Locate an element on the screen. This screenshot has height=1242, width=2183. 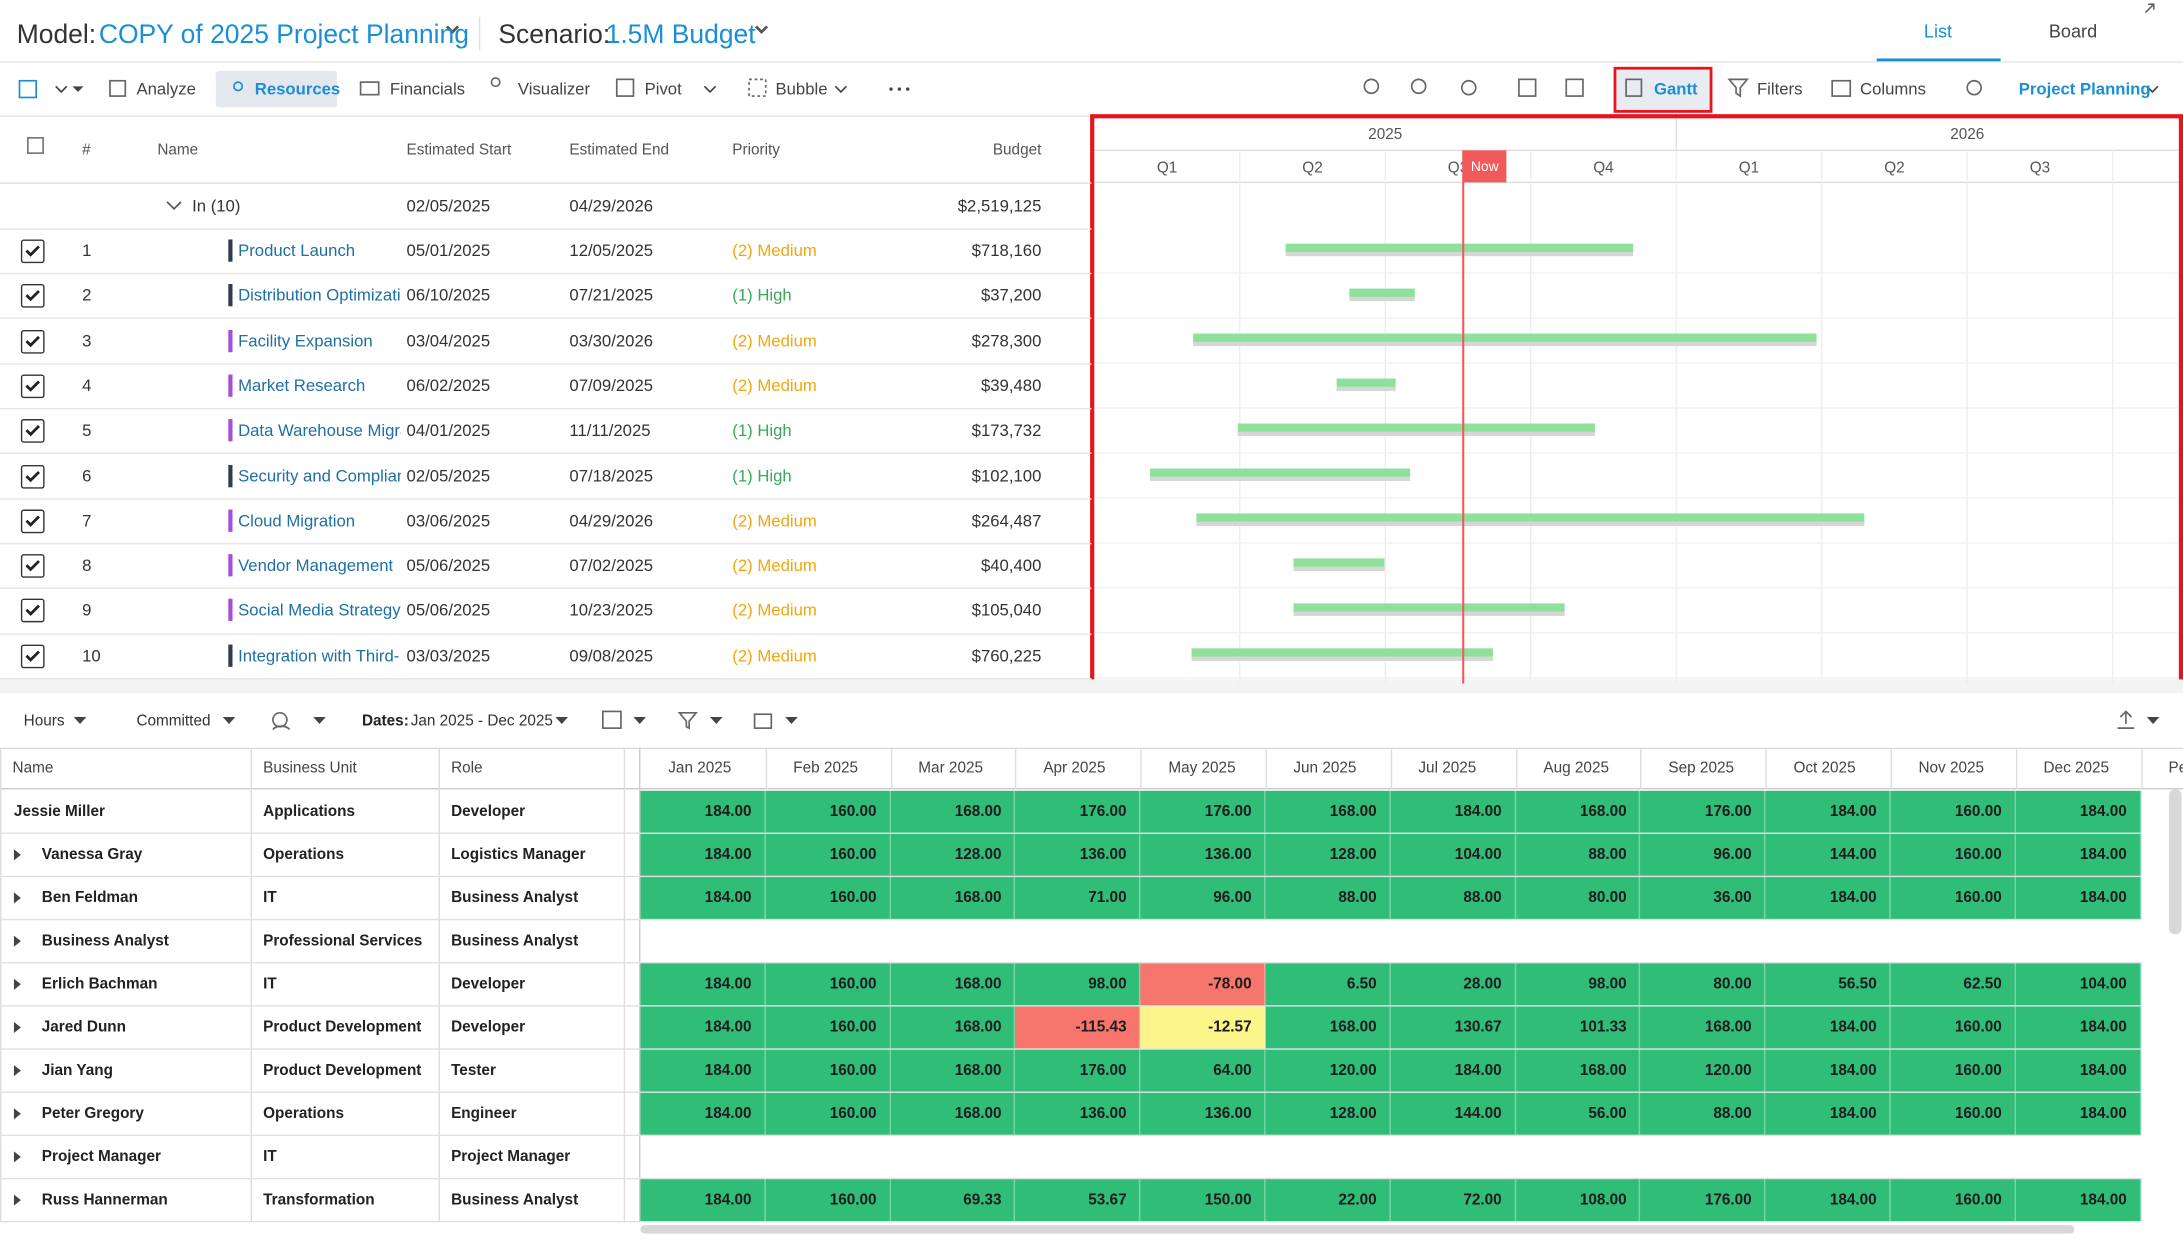
toolbar-button: Analyze is located at coordinates (166, 89).